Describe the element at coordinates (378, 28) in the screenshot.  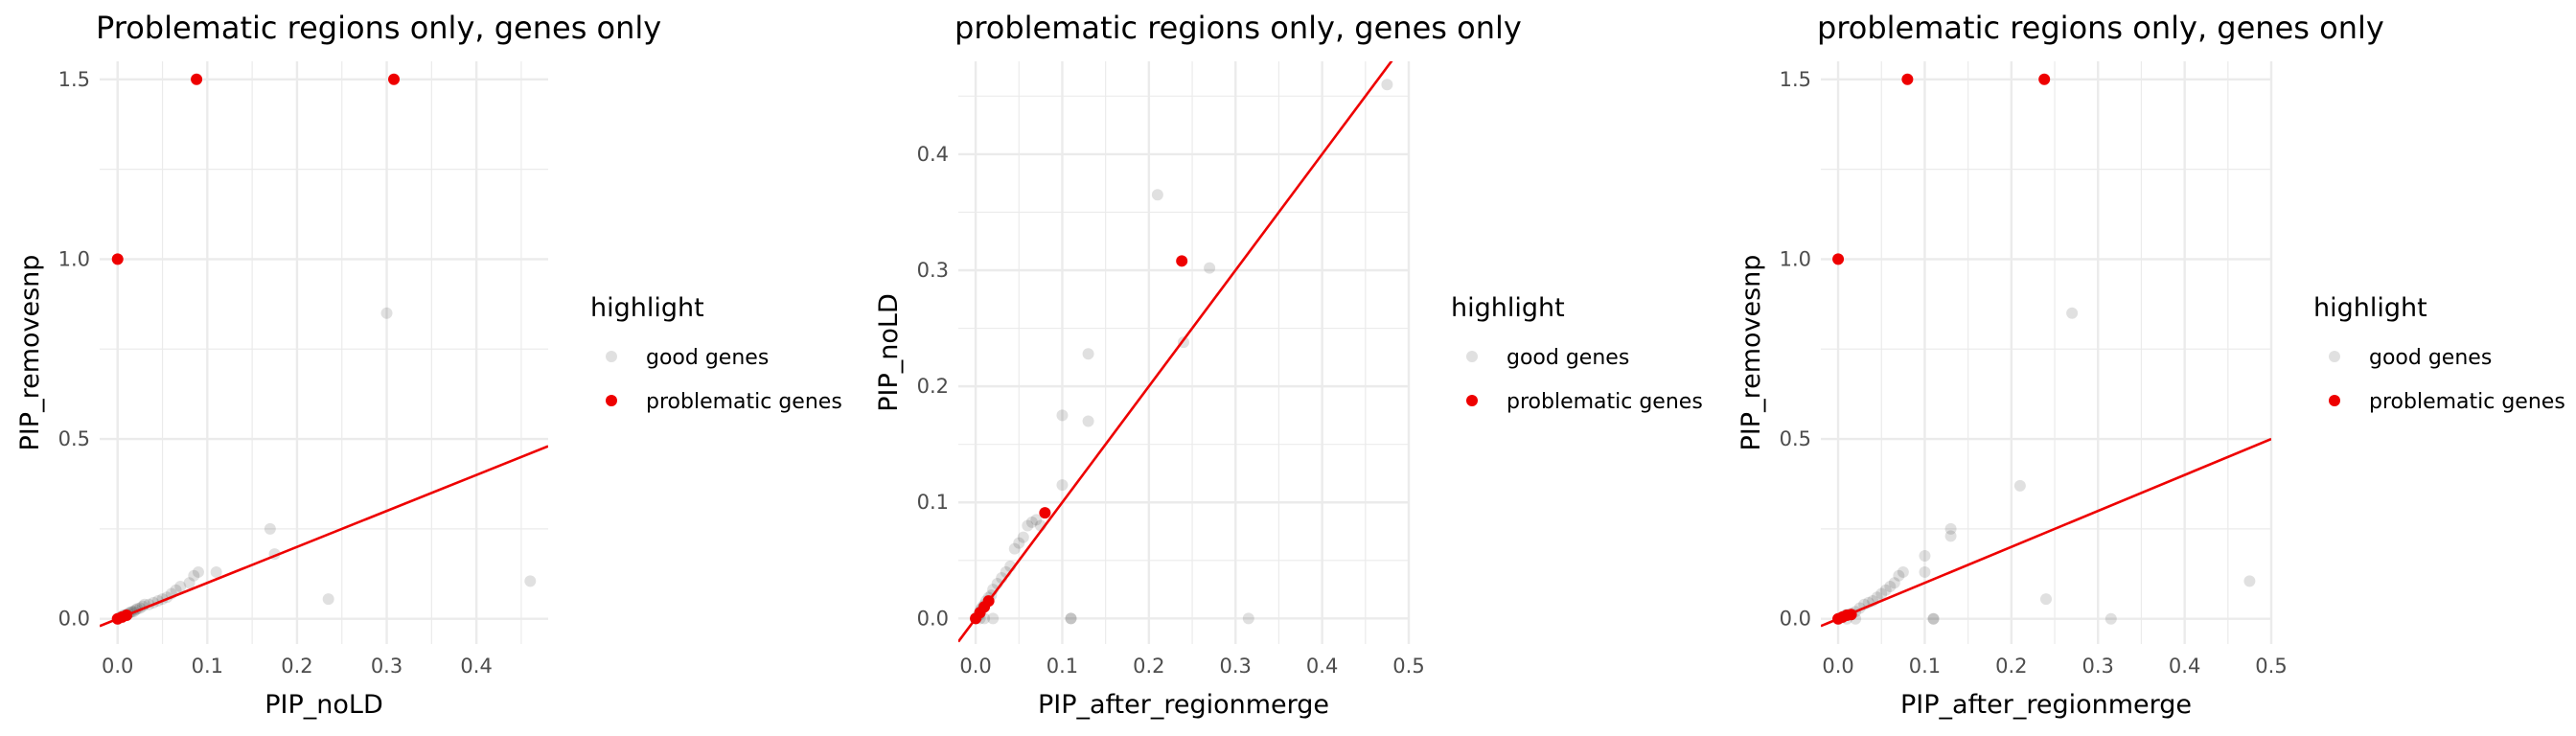
I see `chart-title: Problematic regions only, genes only` at that location.